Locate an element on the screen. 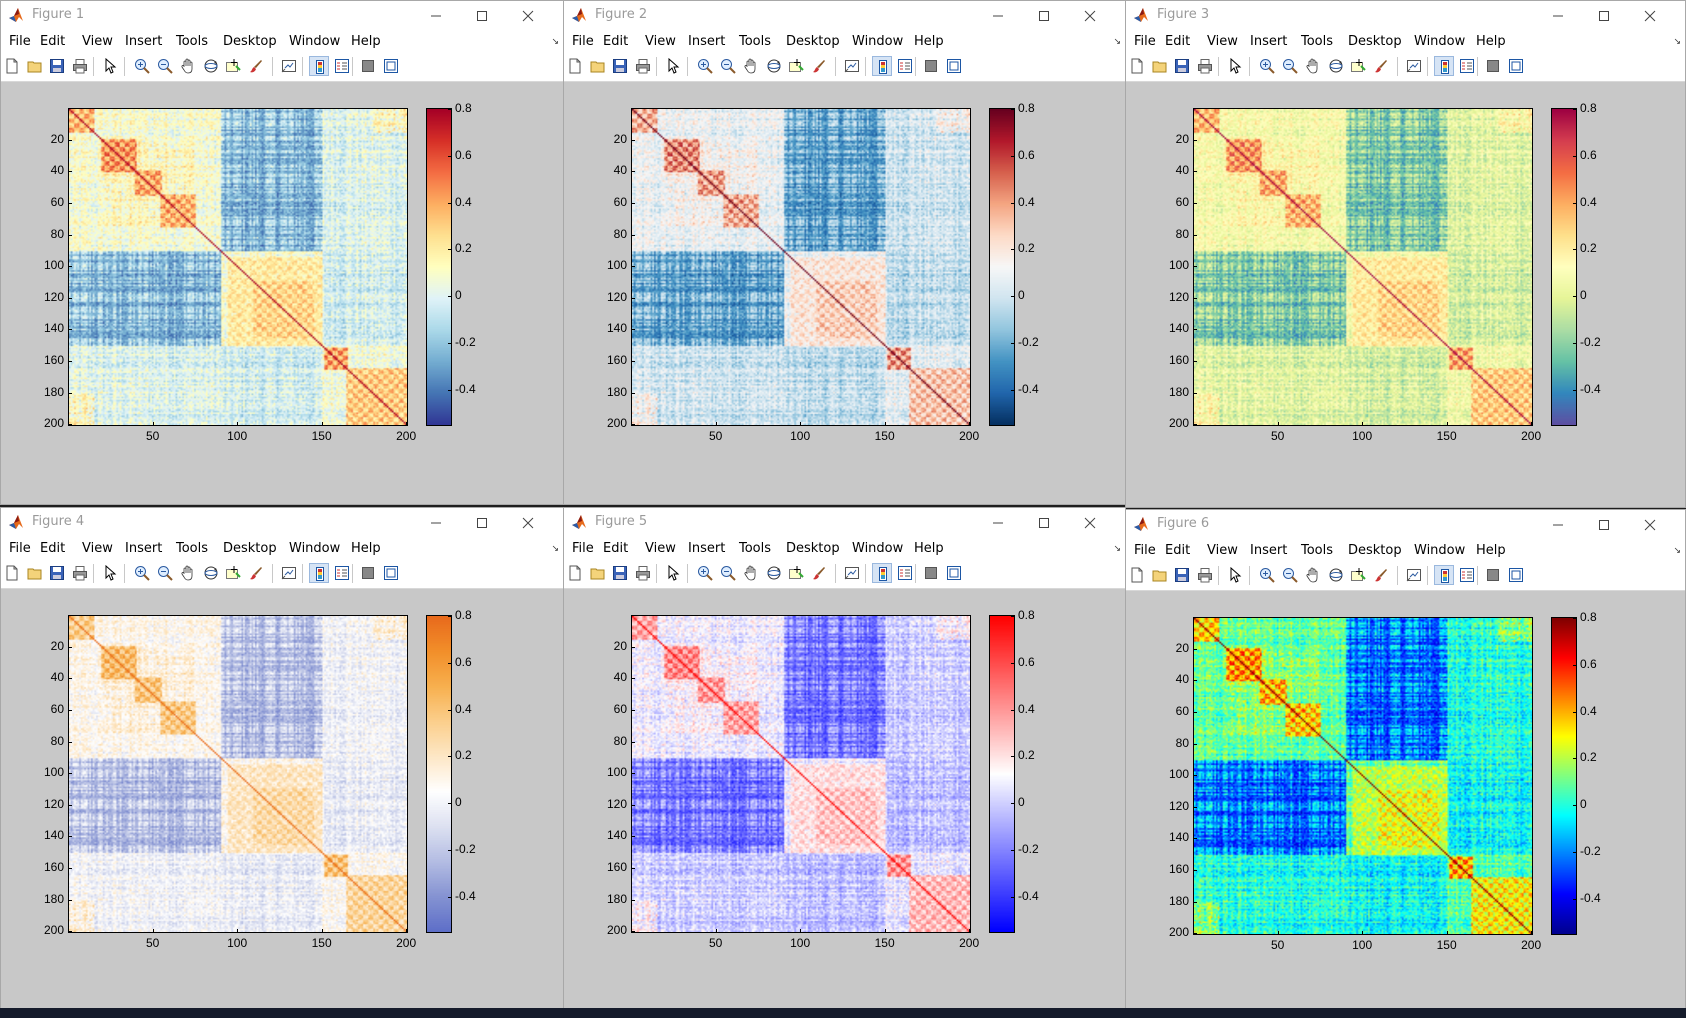 This screenshot has height=1018, width=1686. title-bar: Figure 2 is located at coordinates (844, 15).